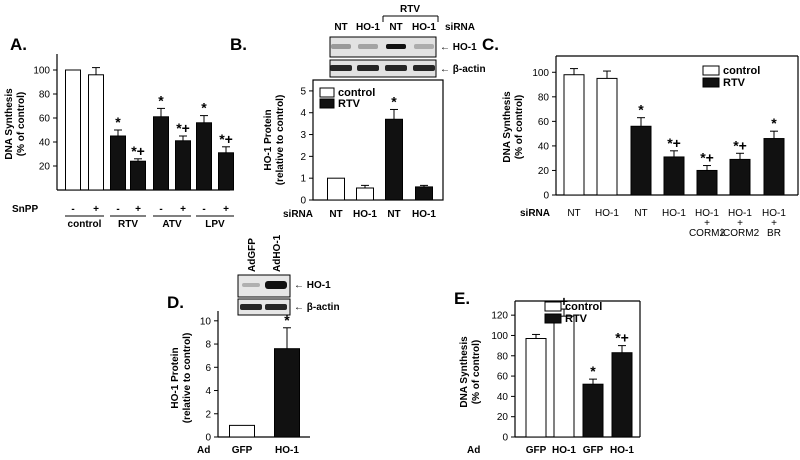 The height and width of the screenshot is (460, 800). I want to click on plot-frame, so click(378, 140).